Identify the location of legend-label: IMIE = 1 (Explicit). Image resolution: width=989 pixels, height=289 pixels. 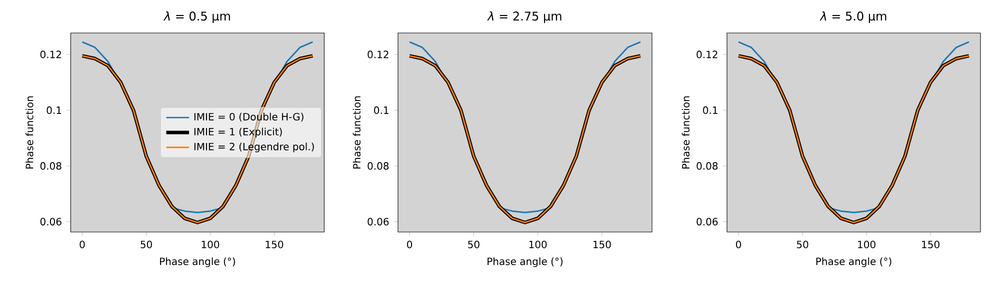
(238, 133).